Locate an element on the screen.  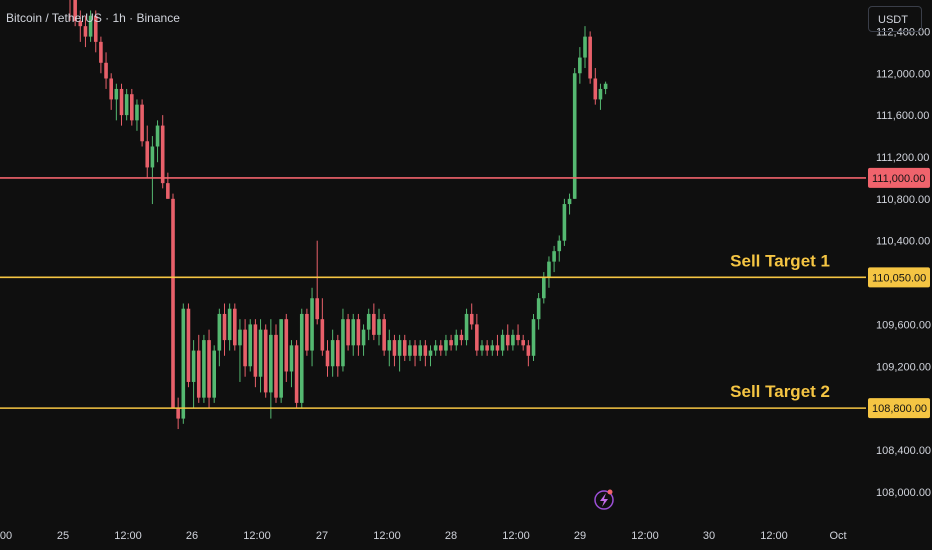
lightning-icon is located at coordinates (604, 500).